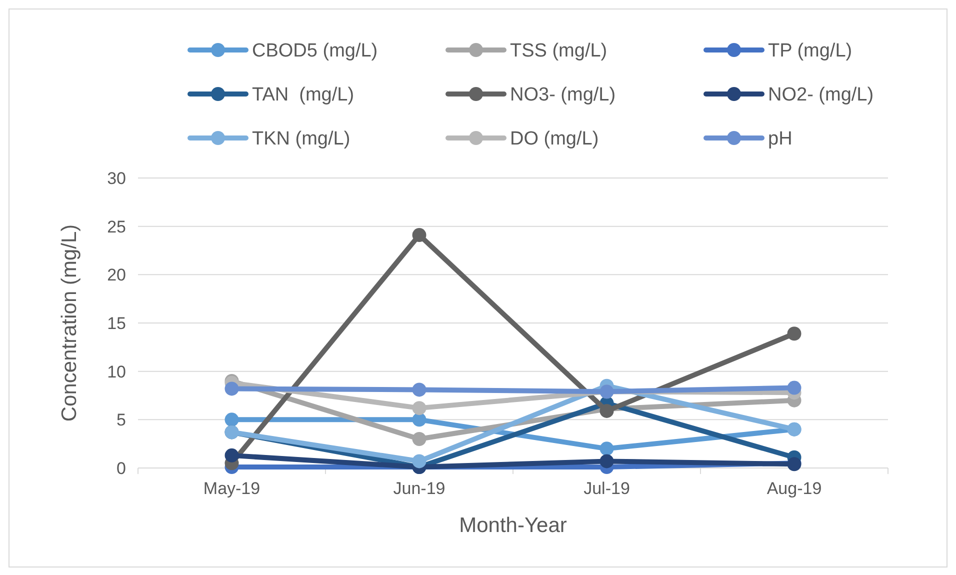  Describe the element at coordinates (121, 420) in the screenshot. I see `y-tick-label: 5` at that location.